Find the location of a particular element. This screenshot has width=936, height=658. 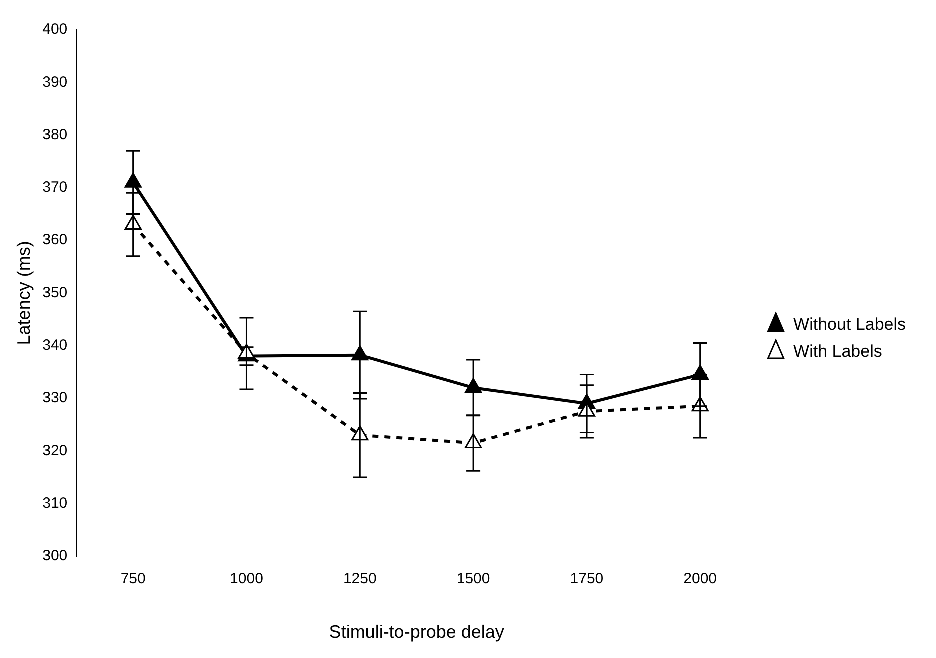

x-tick-label: 1500 is located at coordinates (473, 579).